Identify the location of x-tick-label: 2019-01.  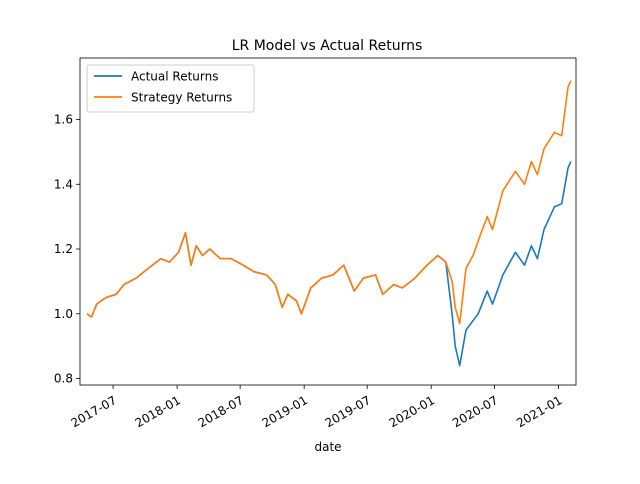
(285, 411).